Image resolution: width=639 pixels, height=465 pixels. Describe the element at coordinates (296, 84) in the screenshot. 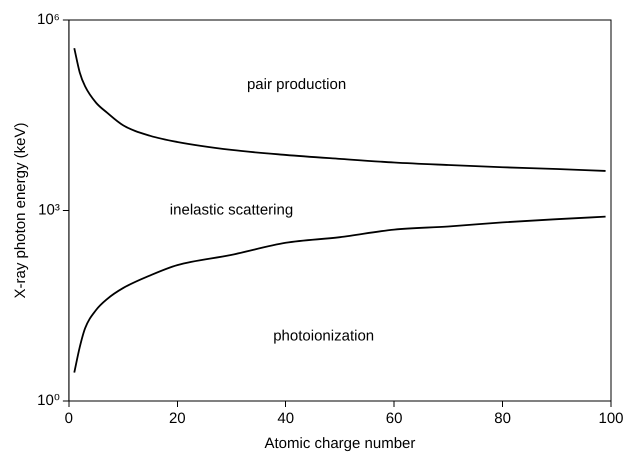

I see `annotation: pair production` at that location.